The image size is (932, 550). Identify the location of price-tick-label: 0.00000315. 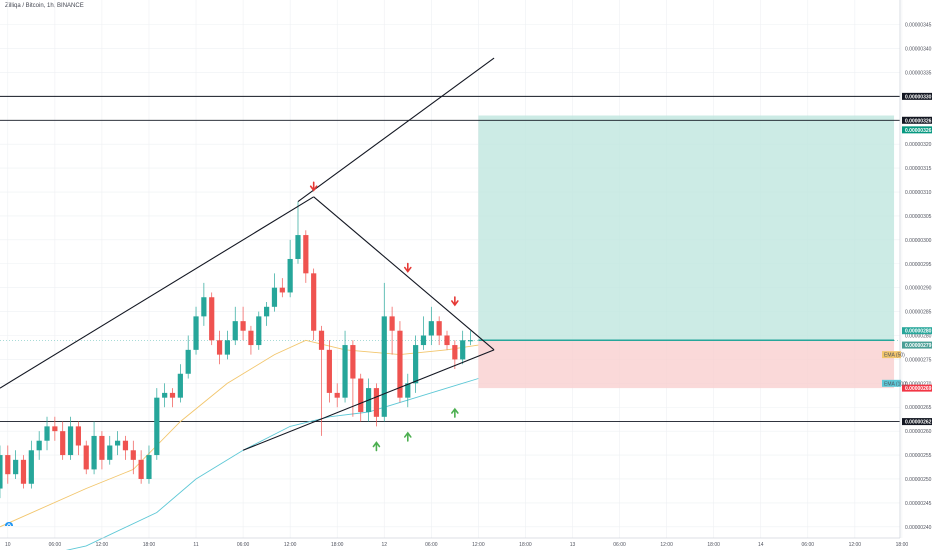
(918, 169).